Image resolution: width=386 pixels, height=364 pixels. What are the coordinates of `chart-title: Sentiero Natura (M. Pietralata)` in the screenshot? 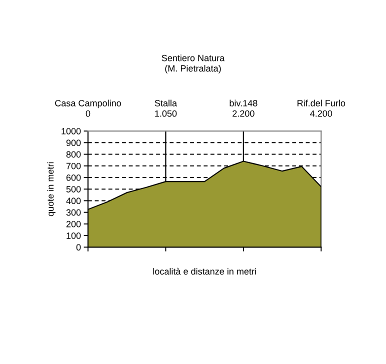 It's located at (193, 64).